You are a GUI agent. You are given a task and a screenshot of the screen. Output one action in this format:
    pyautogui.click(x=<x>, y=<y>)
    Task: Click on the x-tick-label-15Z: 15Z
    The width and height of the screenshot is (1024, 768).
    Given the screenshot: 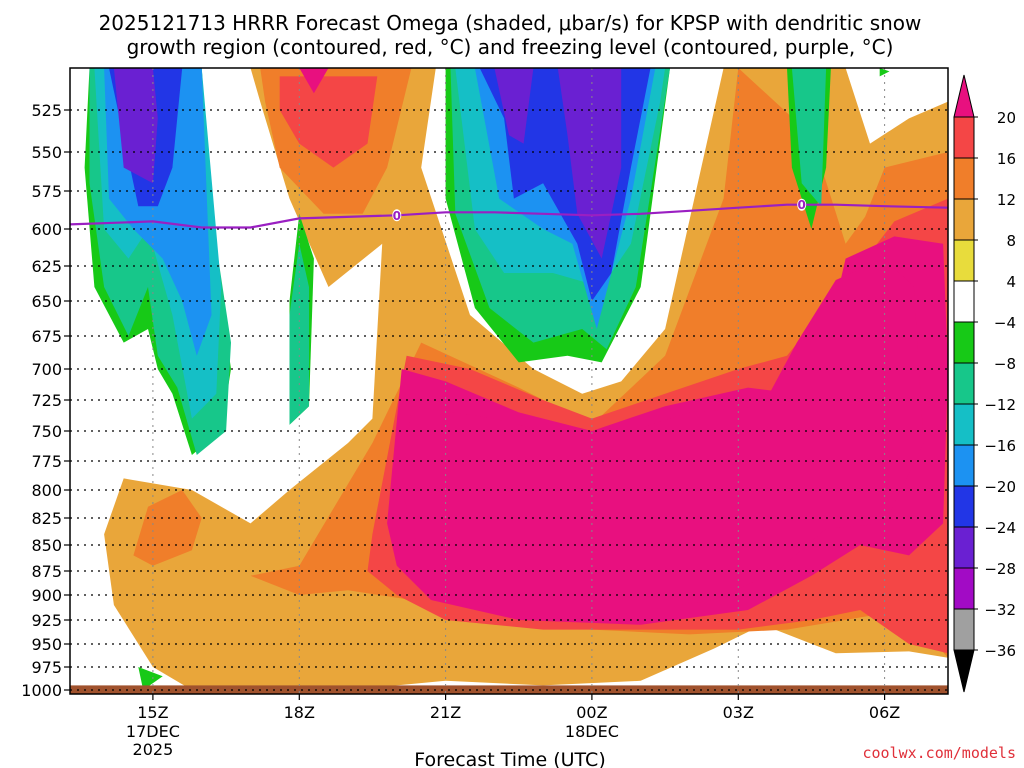 What is the action you would take?
    pyautogui.click(x=152, y=712)
    